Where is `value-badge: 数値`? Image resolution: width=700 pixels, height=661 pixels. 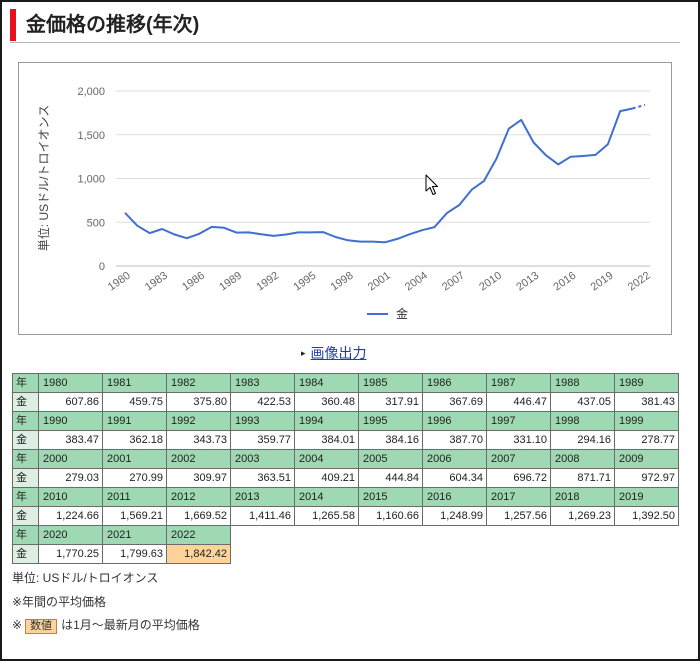
value-badge: 数値 is located at coordinates (41, 626).